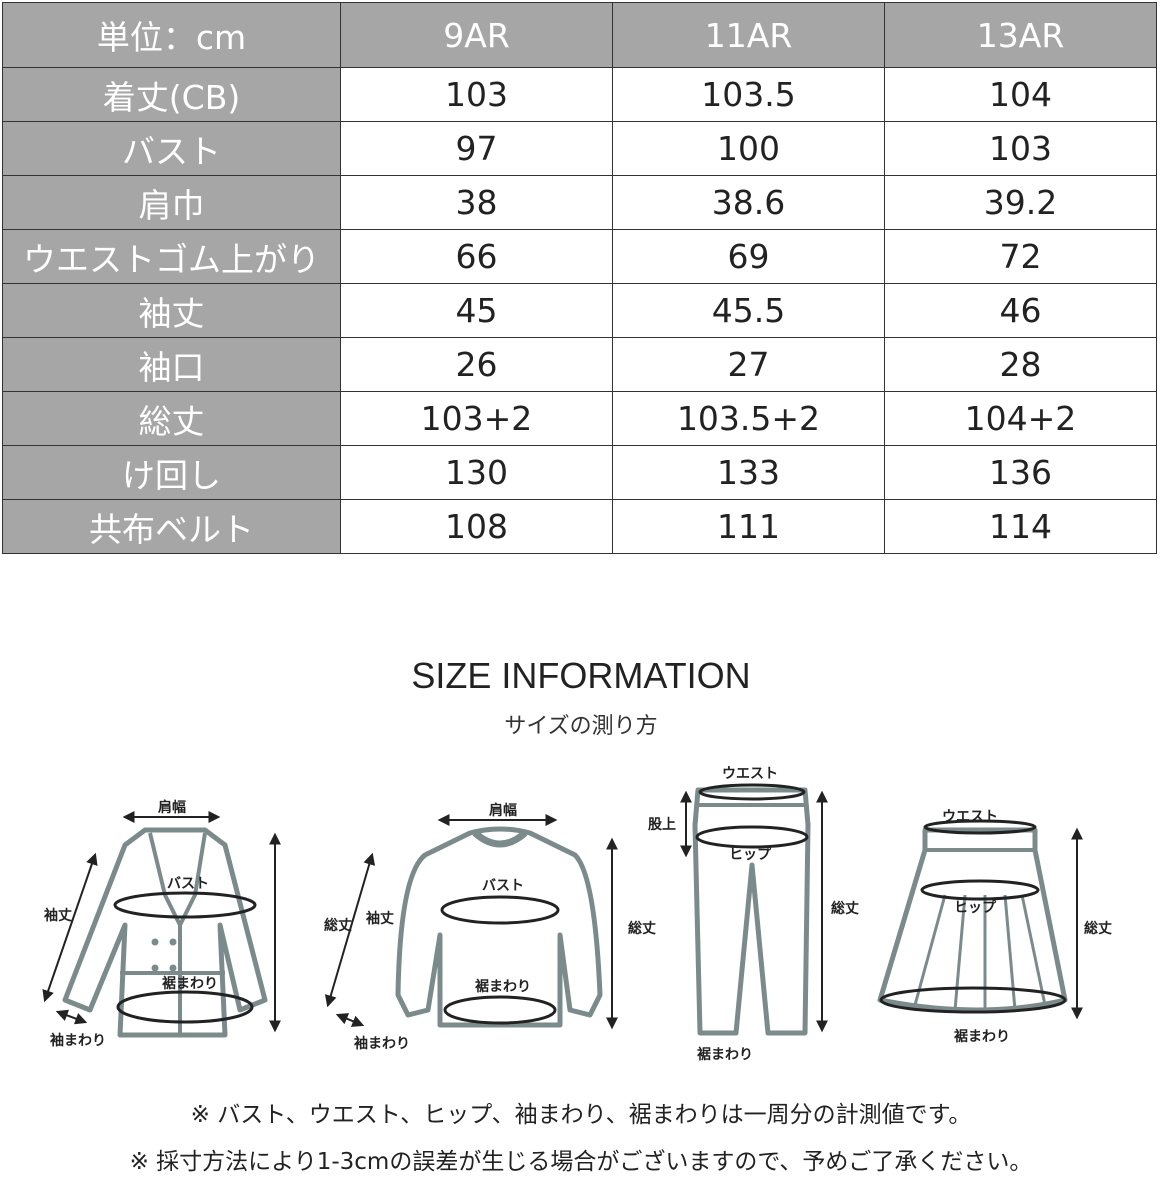 The image size is (1162, 1200). I want to click on size-value: 26, so click(476, 364).